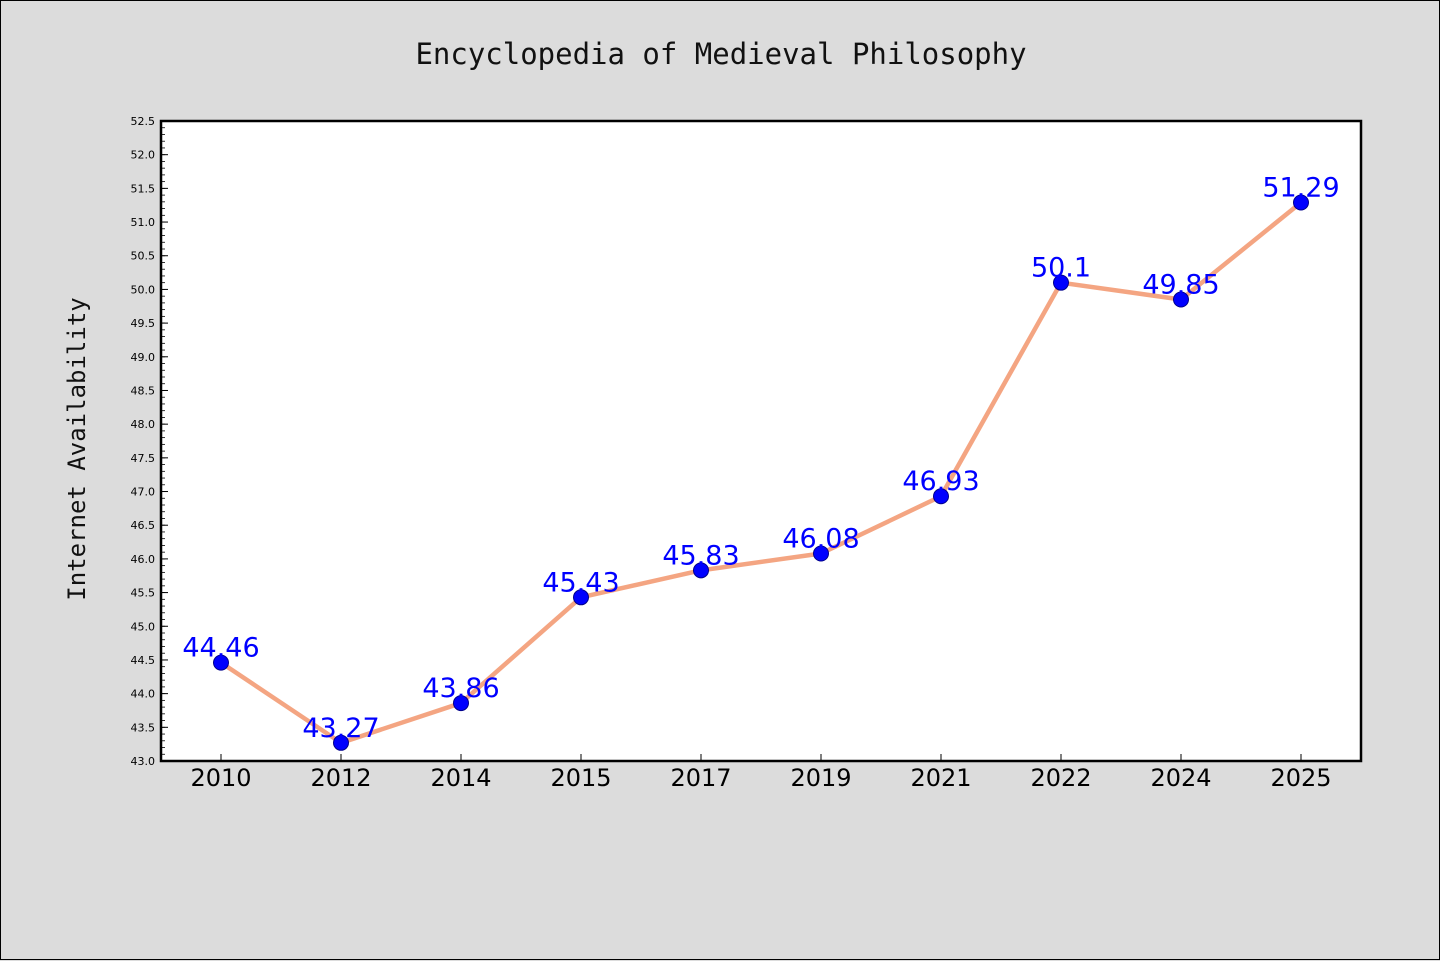  Describe the element at coordinates (720, 54) in the screenshot. I see `chart-title: Encyclopedia of Medieval Philosophy` at that location.